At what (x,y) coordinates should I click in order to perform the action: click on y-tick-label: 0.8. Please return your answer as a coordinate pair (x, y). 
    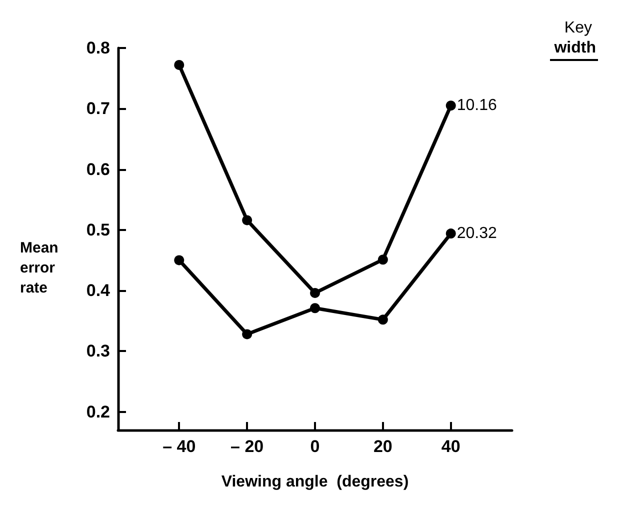
    Looking at the image, I should click on (98, 48).